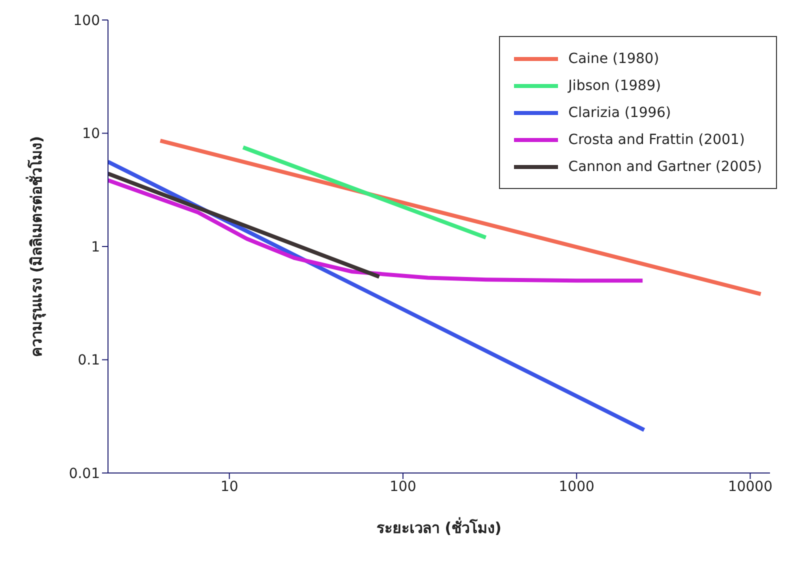  I want to click on y-tick-label: 0.01, so click(84, 474).